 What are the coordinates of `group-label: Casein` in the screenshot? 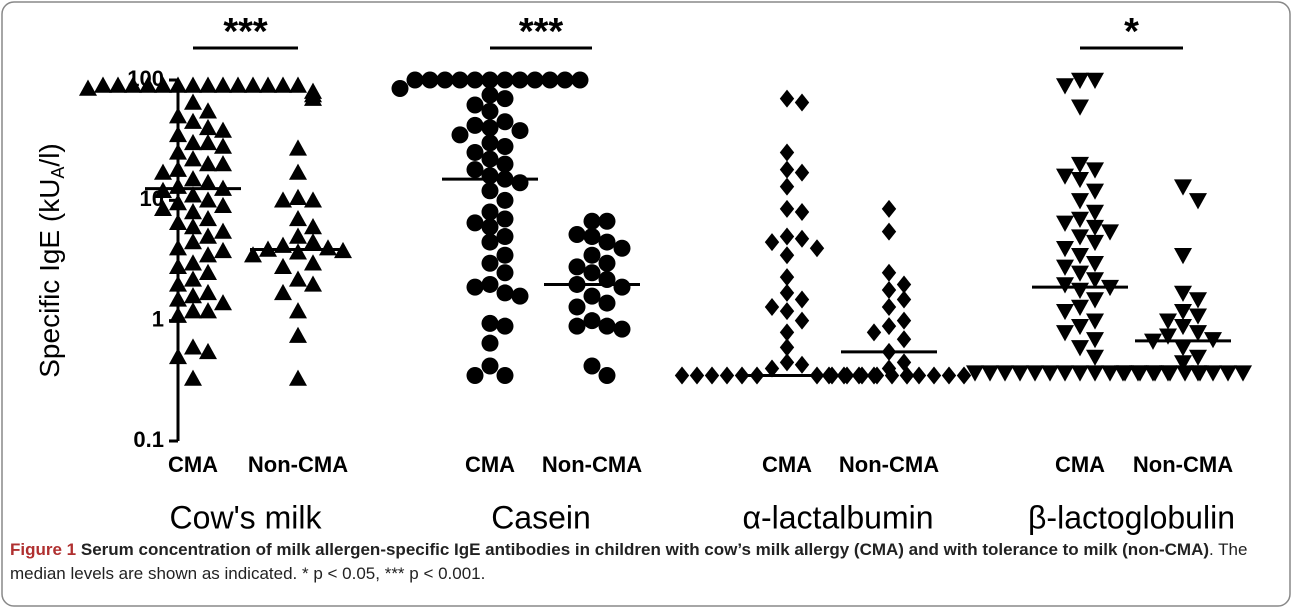 It's located at (541, 517).